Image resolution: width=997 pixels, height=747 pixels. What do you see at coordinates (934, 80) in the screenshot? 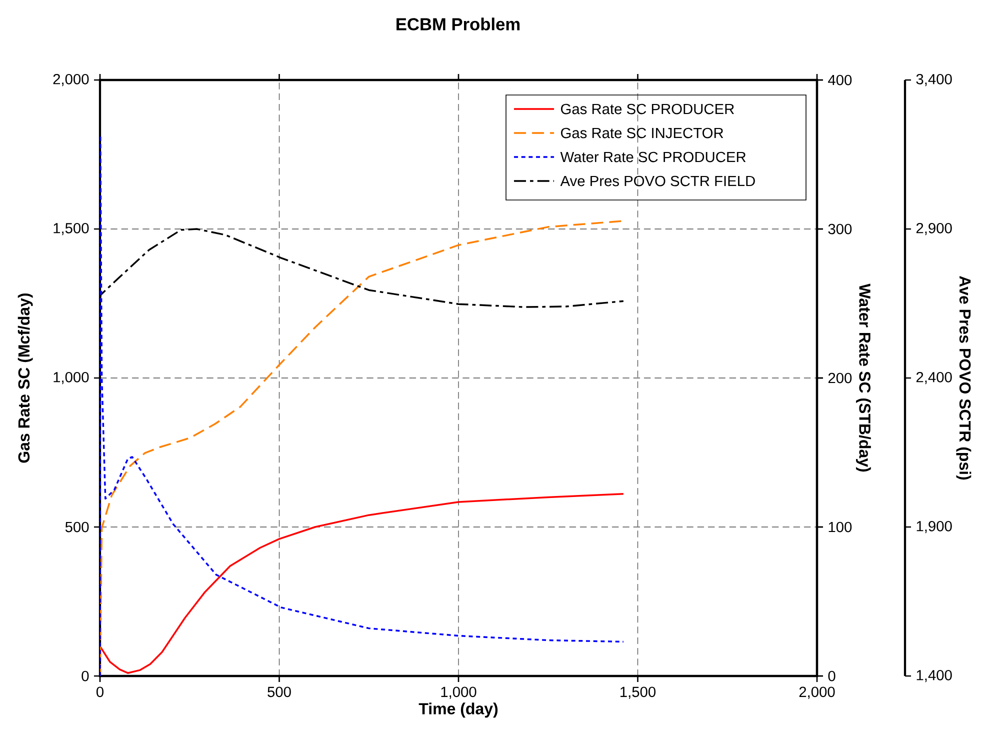
I see `y3-tick-label: 3,400` at bounding box center [934, 80].